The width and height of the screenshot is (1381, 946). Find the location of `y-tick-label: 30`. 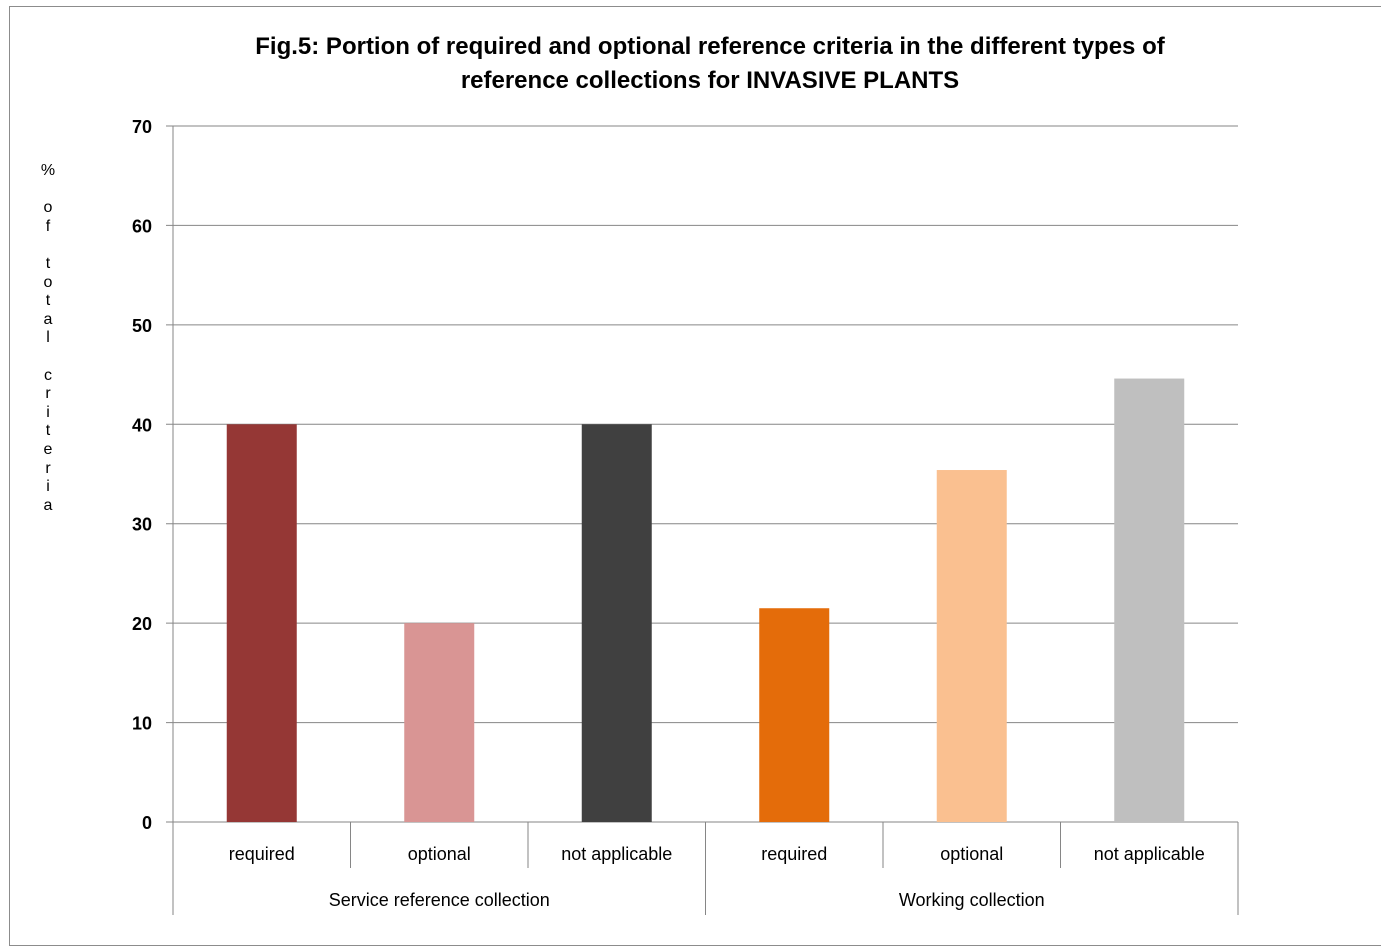

y-tick-label: 30 is located at coordinates (142, 525).